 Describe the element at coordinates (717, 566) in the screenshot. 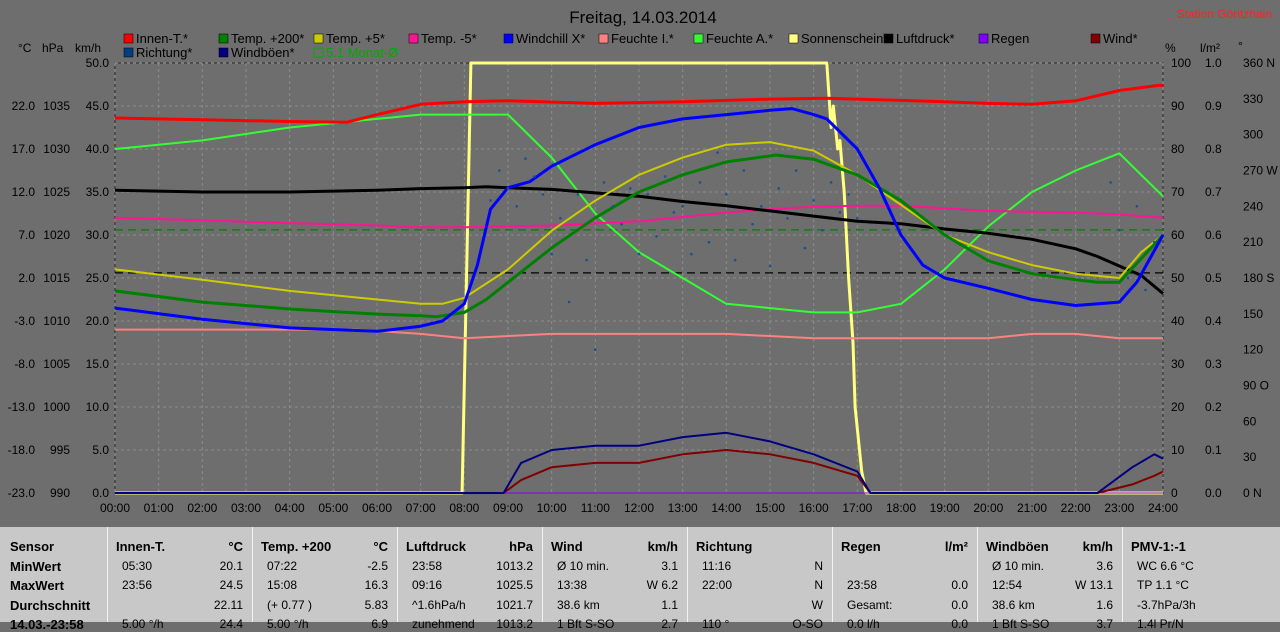

I see `table-cell: 11:16` at that location.